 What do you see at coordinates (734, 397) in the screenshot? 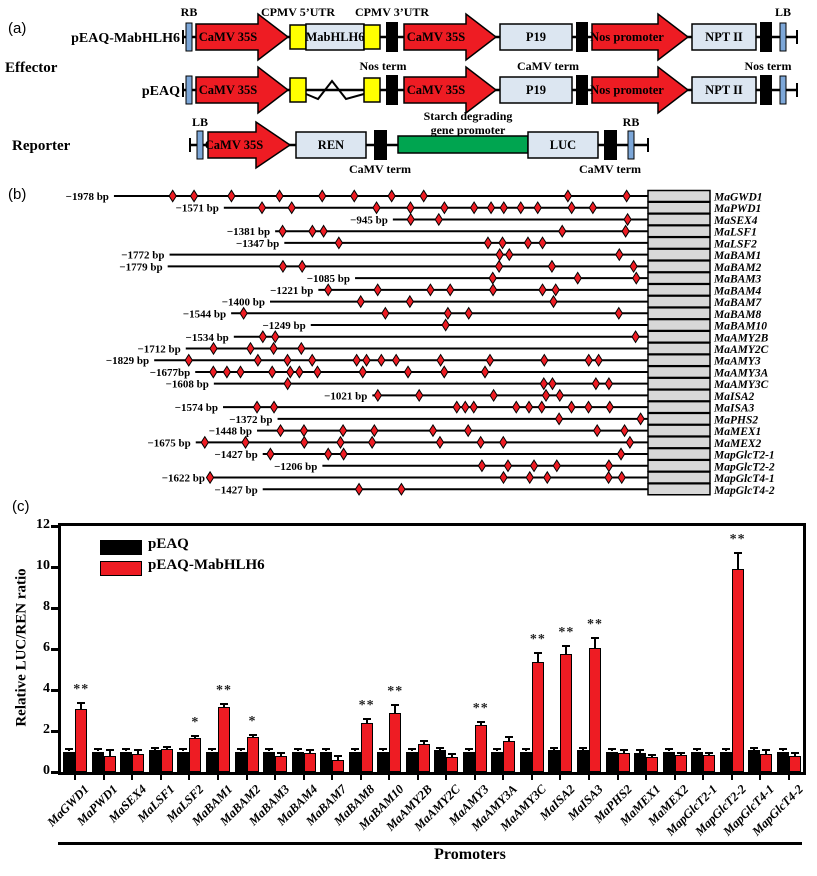
I see `gene-name-label: MaISA2` at bounding box center [734, 397].